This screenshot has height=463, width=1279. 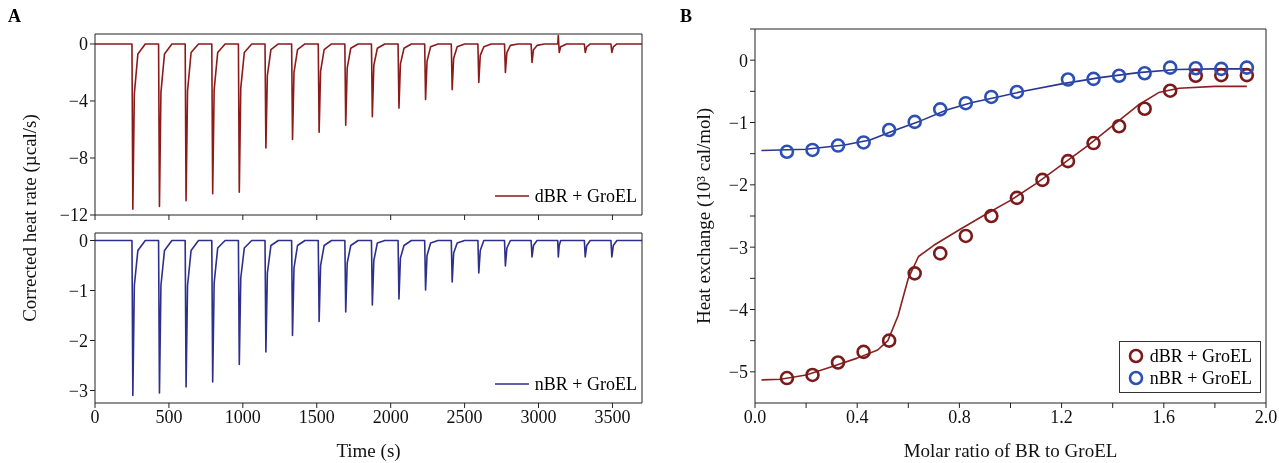 What do you see at coordinates (704, 215) in the screenshot?
I see `y-axis-title: Heat exchange (10³ cal/mol)` at bounding box center [704, 215].